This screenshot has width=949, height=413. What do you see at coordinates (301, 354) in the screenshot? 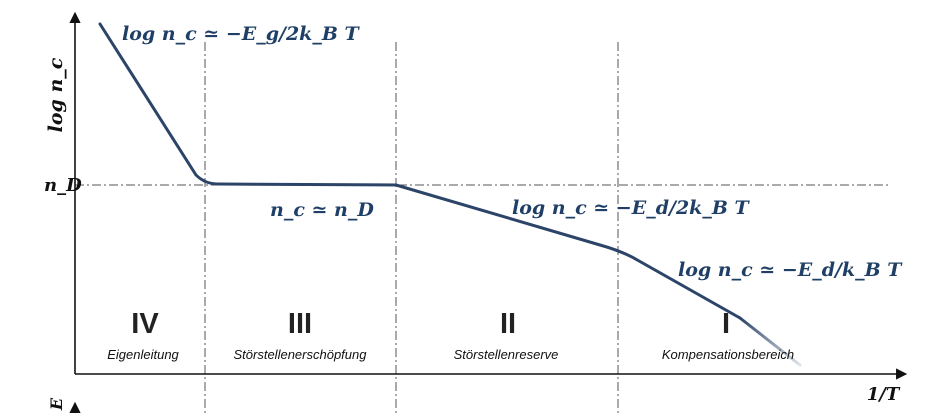
I see `region-iii-name: Störstellenerschöpfung` at bounding box center [301, 354].